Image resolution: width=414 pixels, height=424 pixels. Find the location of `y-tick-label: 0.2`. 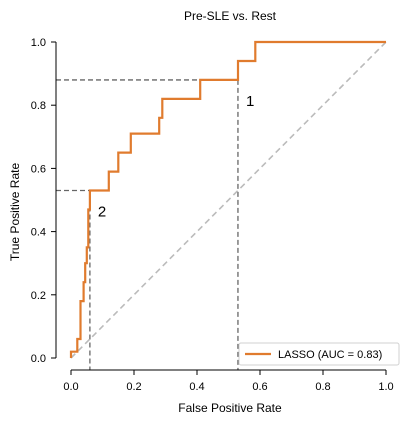

y-tick-label: 0.2 is located at coordinates (38, 296).